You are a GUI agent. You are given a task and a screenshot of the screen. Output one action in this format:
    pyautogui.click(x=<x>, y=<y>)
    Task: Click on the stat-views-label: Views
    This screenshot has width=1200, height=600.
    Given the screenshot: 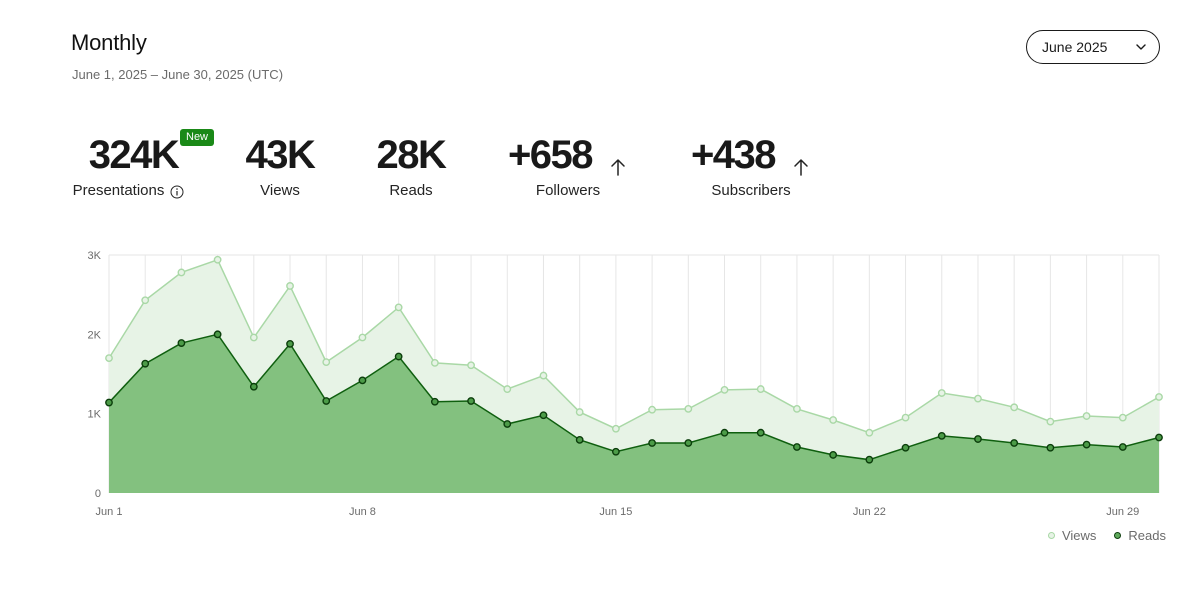 What is the action you would take?
    pyautogui.click(x=280, y=190)
    